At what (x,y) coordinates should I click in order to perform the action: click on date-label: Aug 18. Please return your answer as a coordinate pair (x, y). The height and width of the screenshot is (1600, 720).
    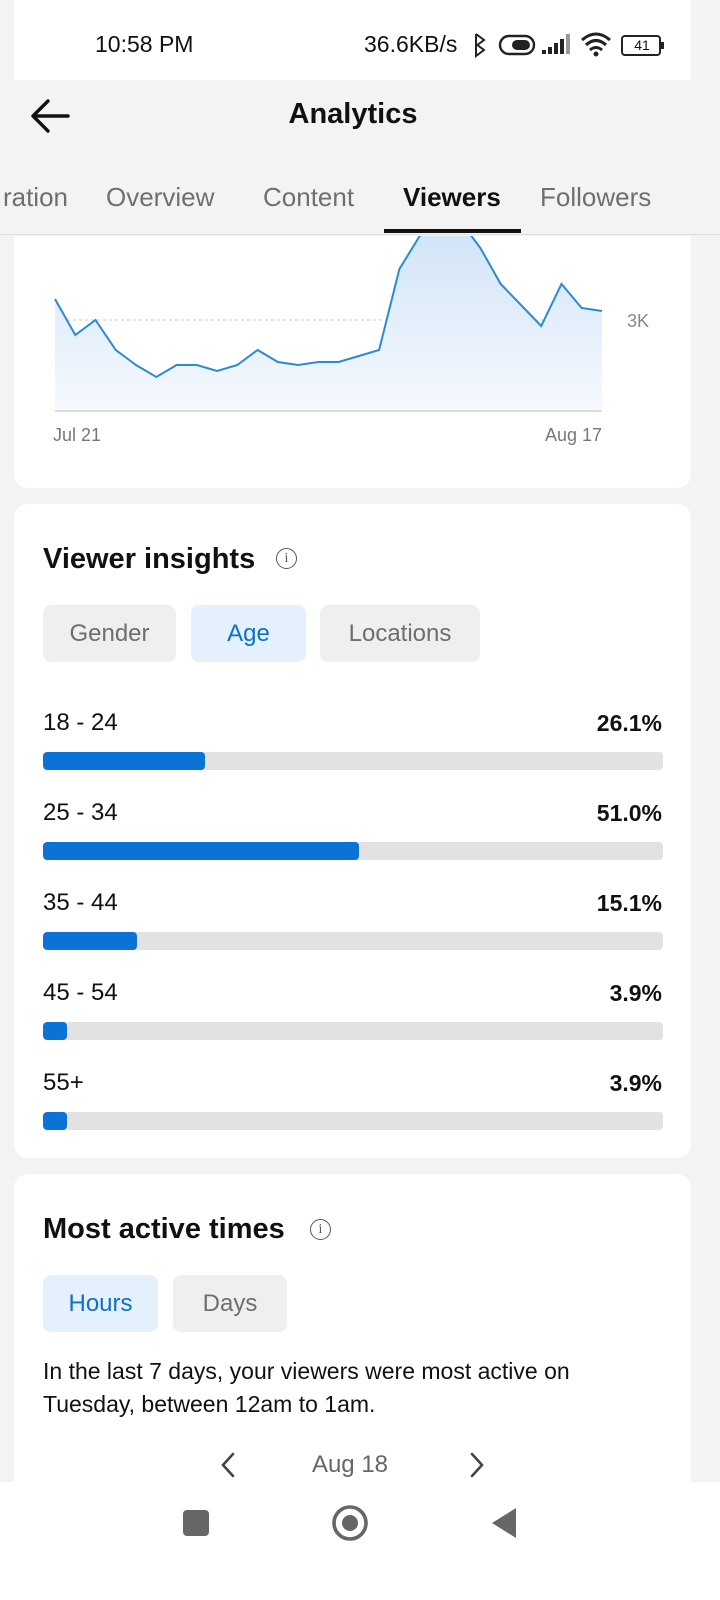
    Looking at the image, I should click on (350, 1464).